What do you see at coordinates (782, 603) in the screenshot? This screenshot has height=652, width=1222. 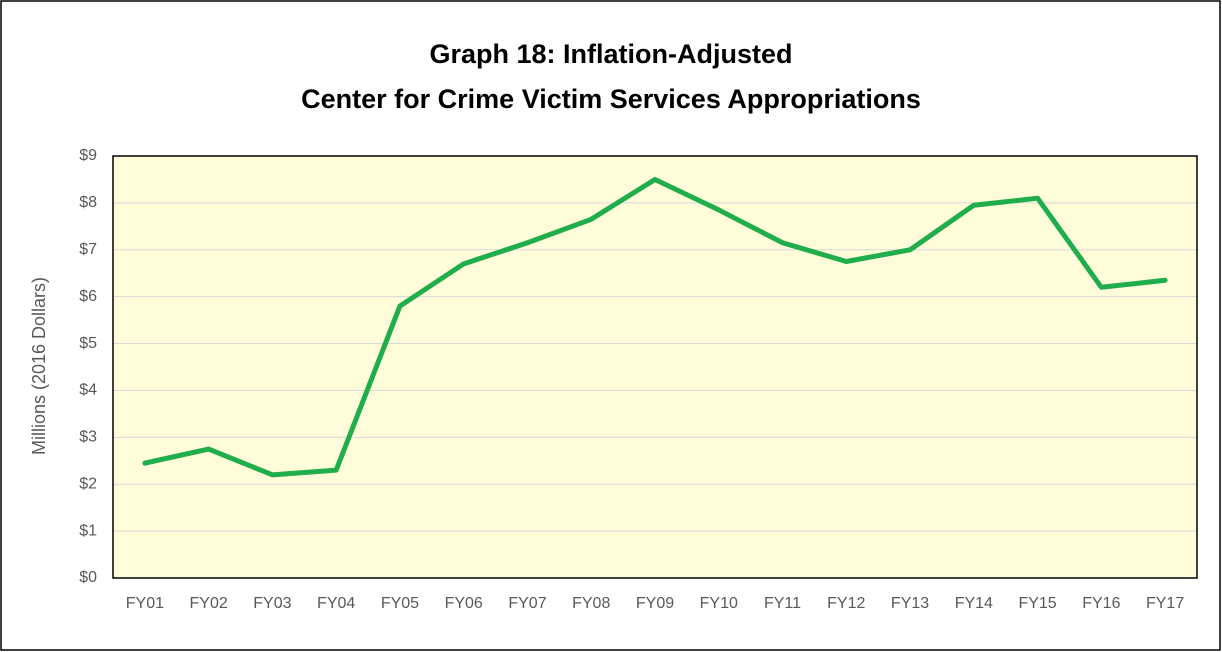 I see `x-tick-label: FY11` at bounding box center [782, 603].